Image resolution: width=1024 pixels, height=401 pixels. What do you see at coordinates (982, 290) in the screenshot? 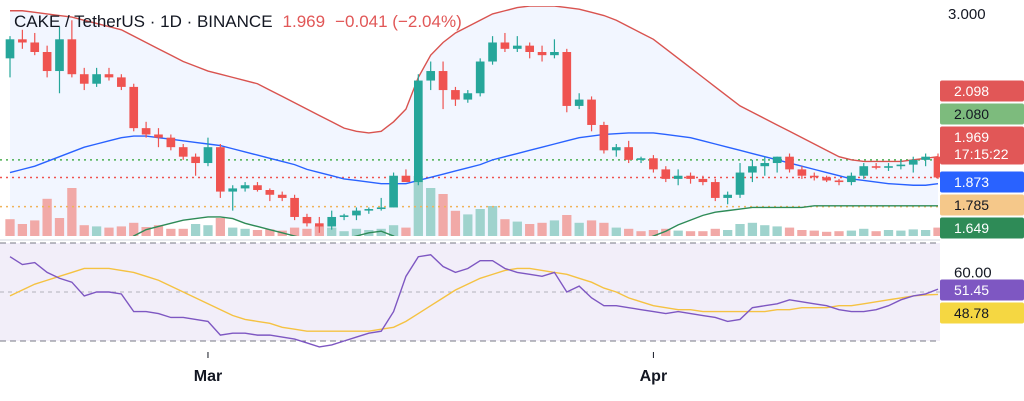
I see `price-badge: 51.45` at bounding box center [982, 290].